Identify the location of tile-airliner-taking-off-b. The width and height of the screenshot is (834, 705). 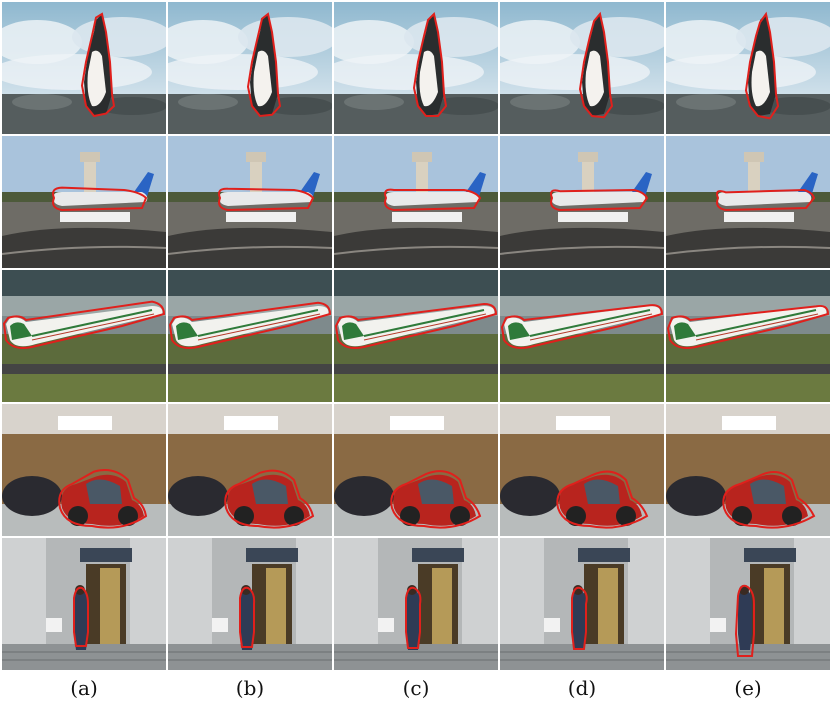
(250, 336).